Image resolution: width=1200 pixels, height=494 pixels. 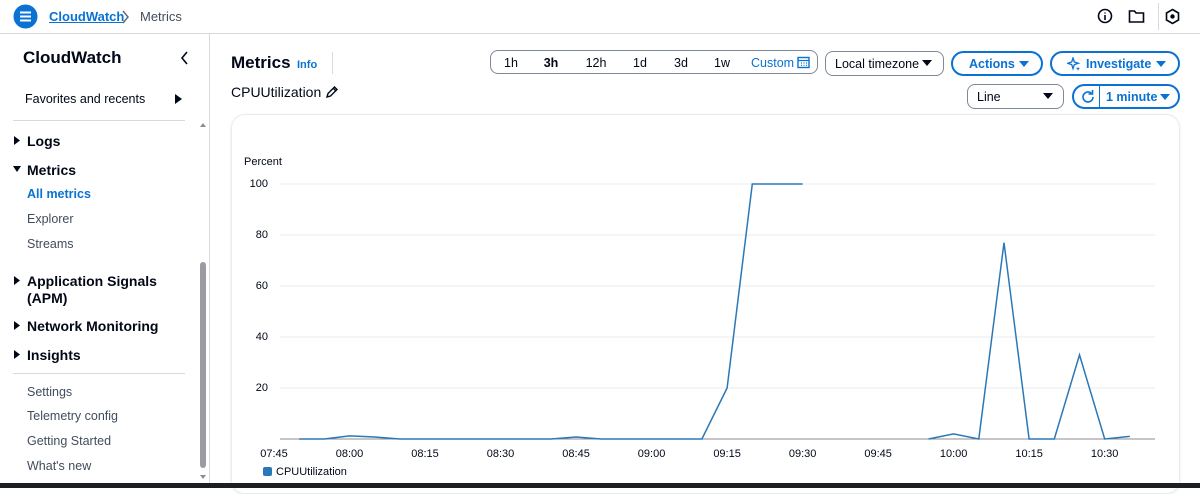 I want to click on nav-subitem: Streams, so click(x=50, y=244).